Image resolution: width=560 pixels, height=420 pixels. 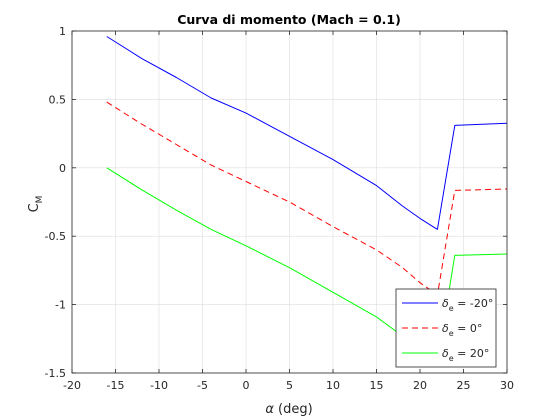 I want to click on x-tick-label: 10, so click(x=333, y=385).